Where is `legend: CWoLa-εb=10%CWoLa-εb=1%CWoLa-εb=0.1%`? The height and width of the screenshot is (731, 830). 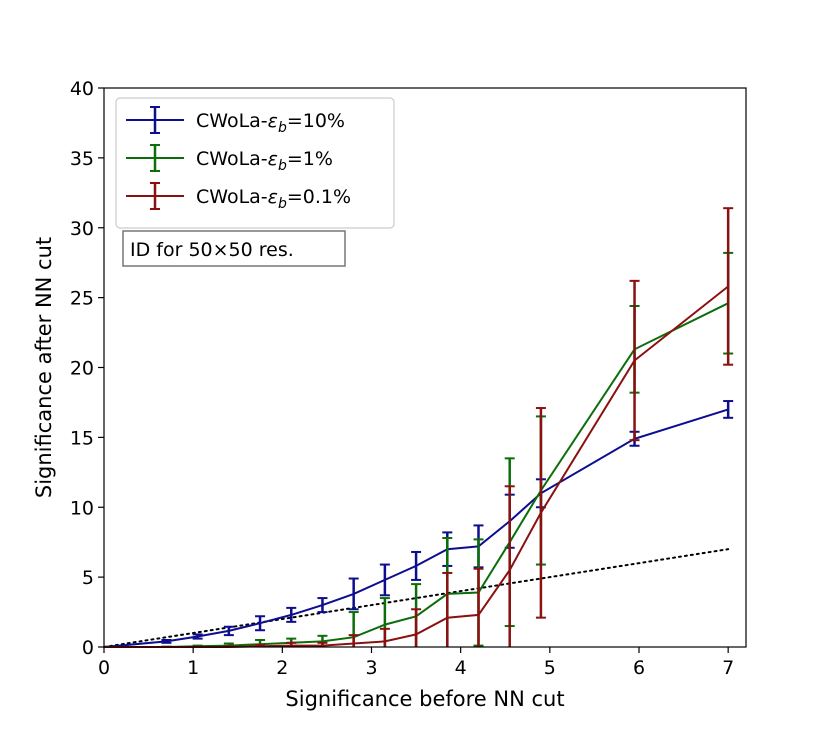
legend: CWoLa-εb=10%CWoLa-εb=1%CWoLa-εb=0.1% is located at coordinates (255, 163).